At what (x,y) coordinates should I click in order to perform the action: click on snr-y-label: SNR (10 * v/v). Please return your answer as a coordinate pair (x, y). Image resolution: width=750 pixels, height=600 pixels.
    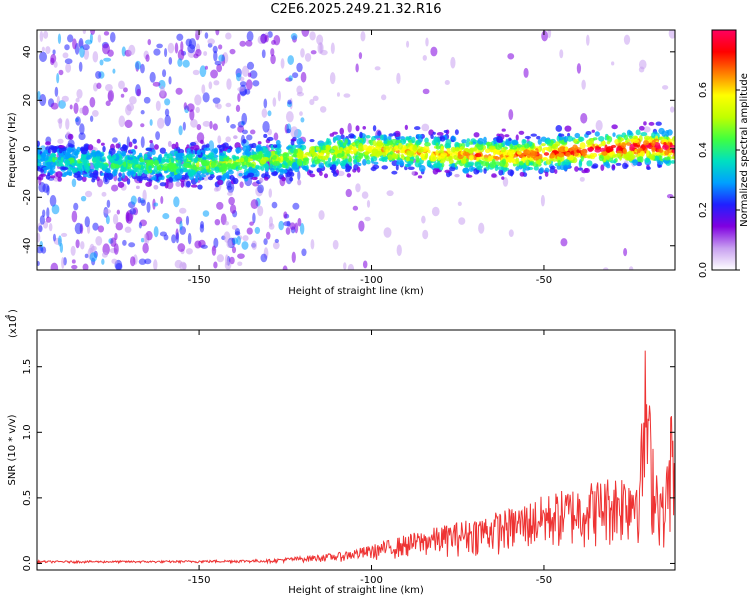
    Looking at the image, I should click on (12, 449).